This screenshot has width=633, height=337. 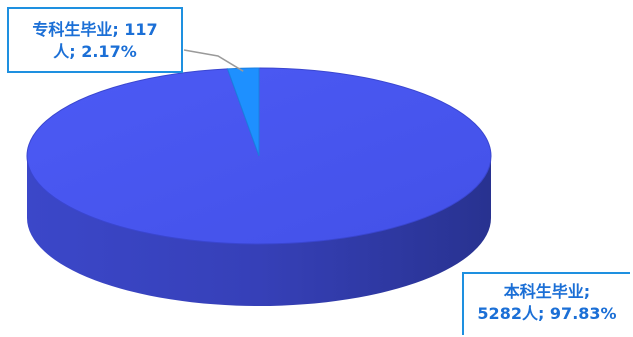 What do you see at coordinates (95, 51) in the screenshot?
I see `data-label-specialty-line2: 人; 2.17%` at bounding box center [95, 51].